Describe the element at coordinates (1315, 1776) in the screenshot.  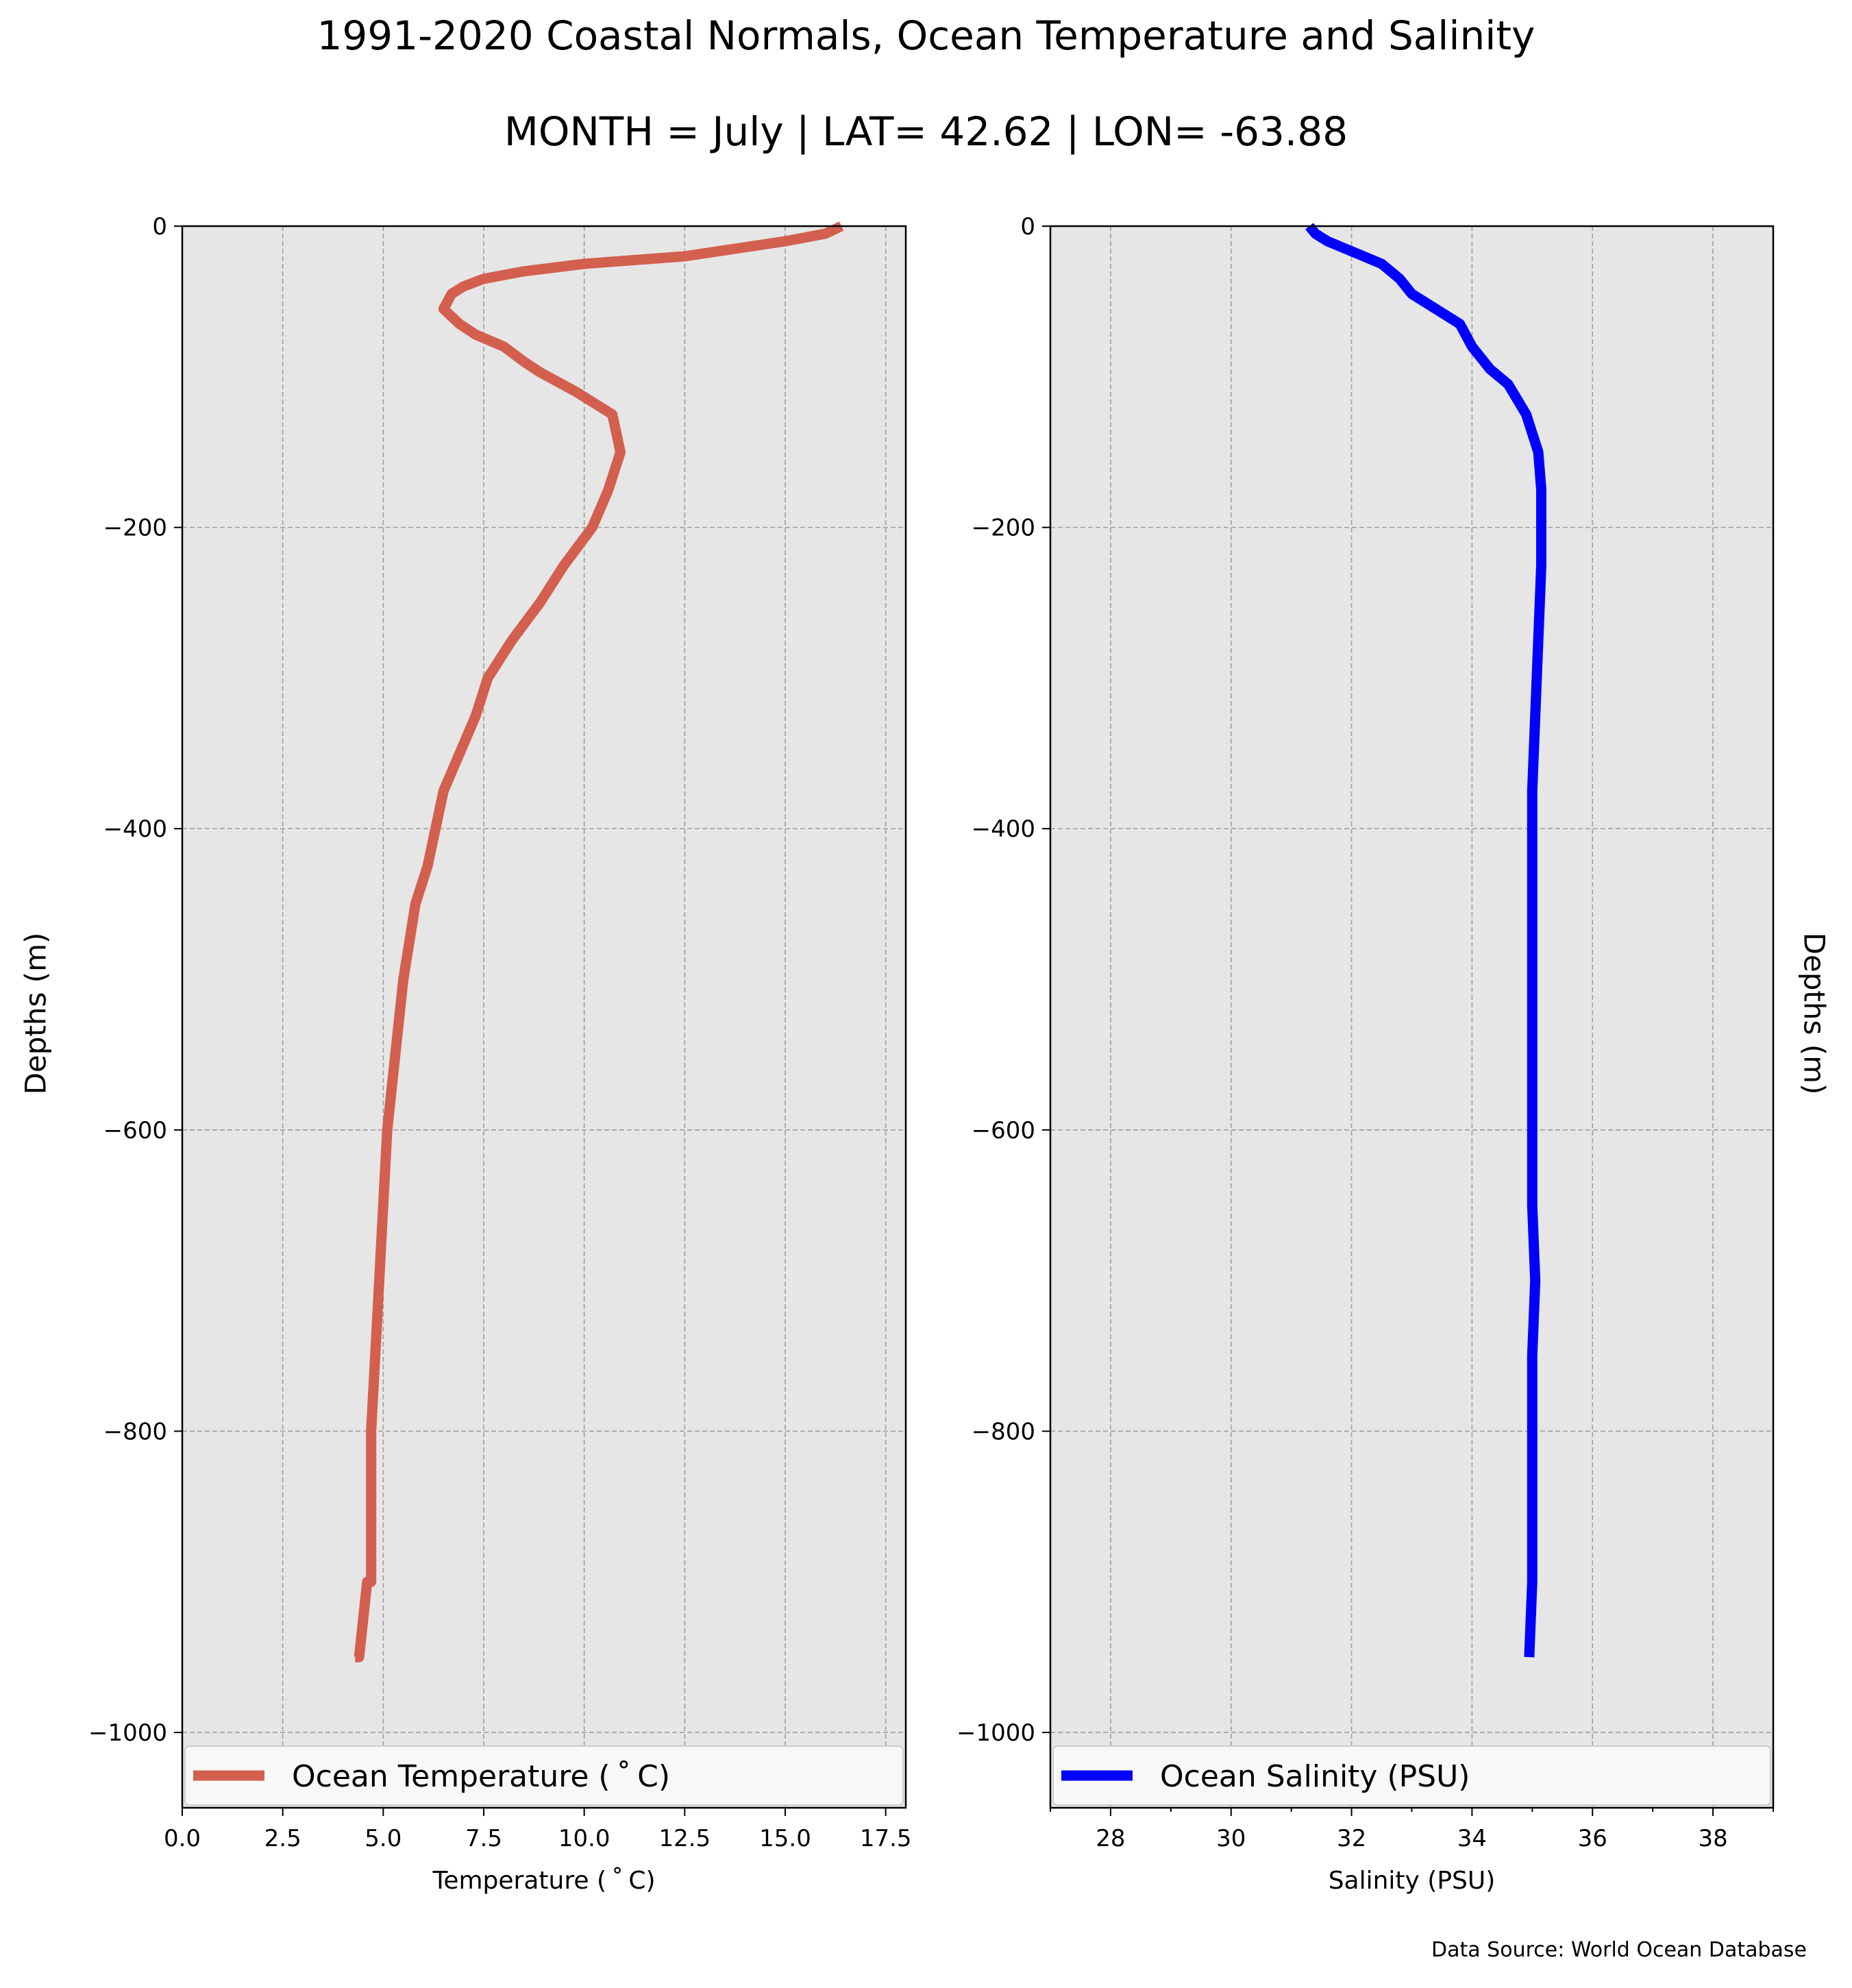
I see `legend-label: Ocean Salinity (PSU)` at that location.